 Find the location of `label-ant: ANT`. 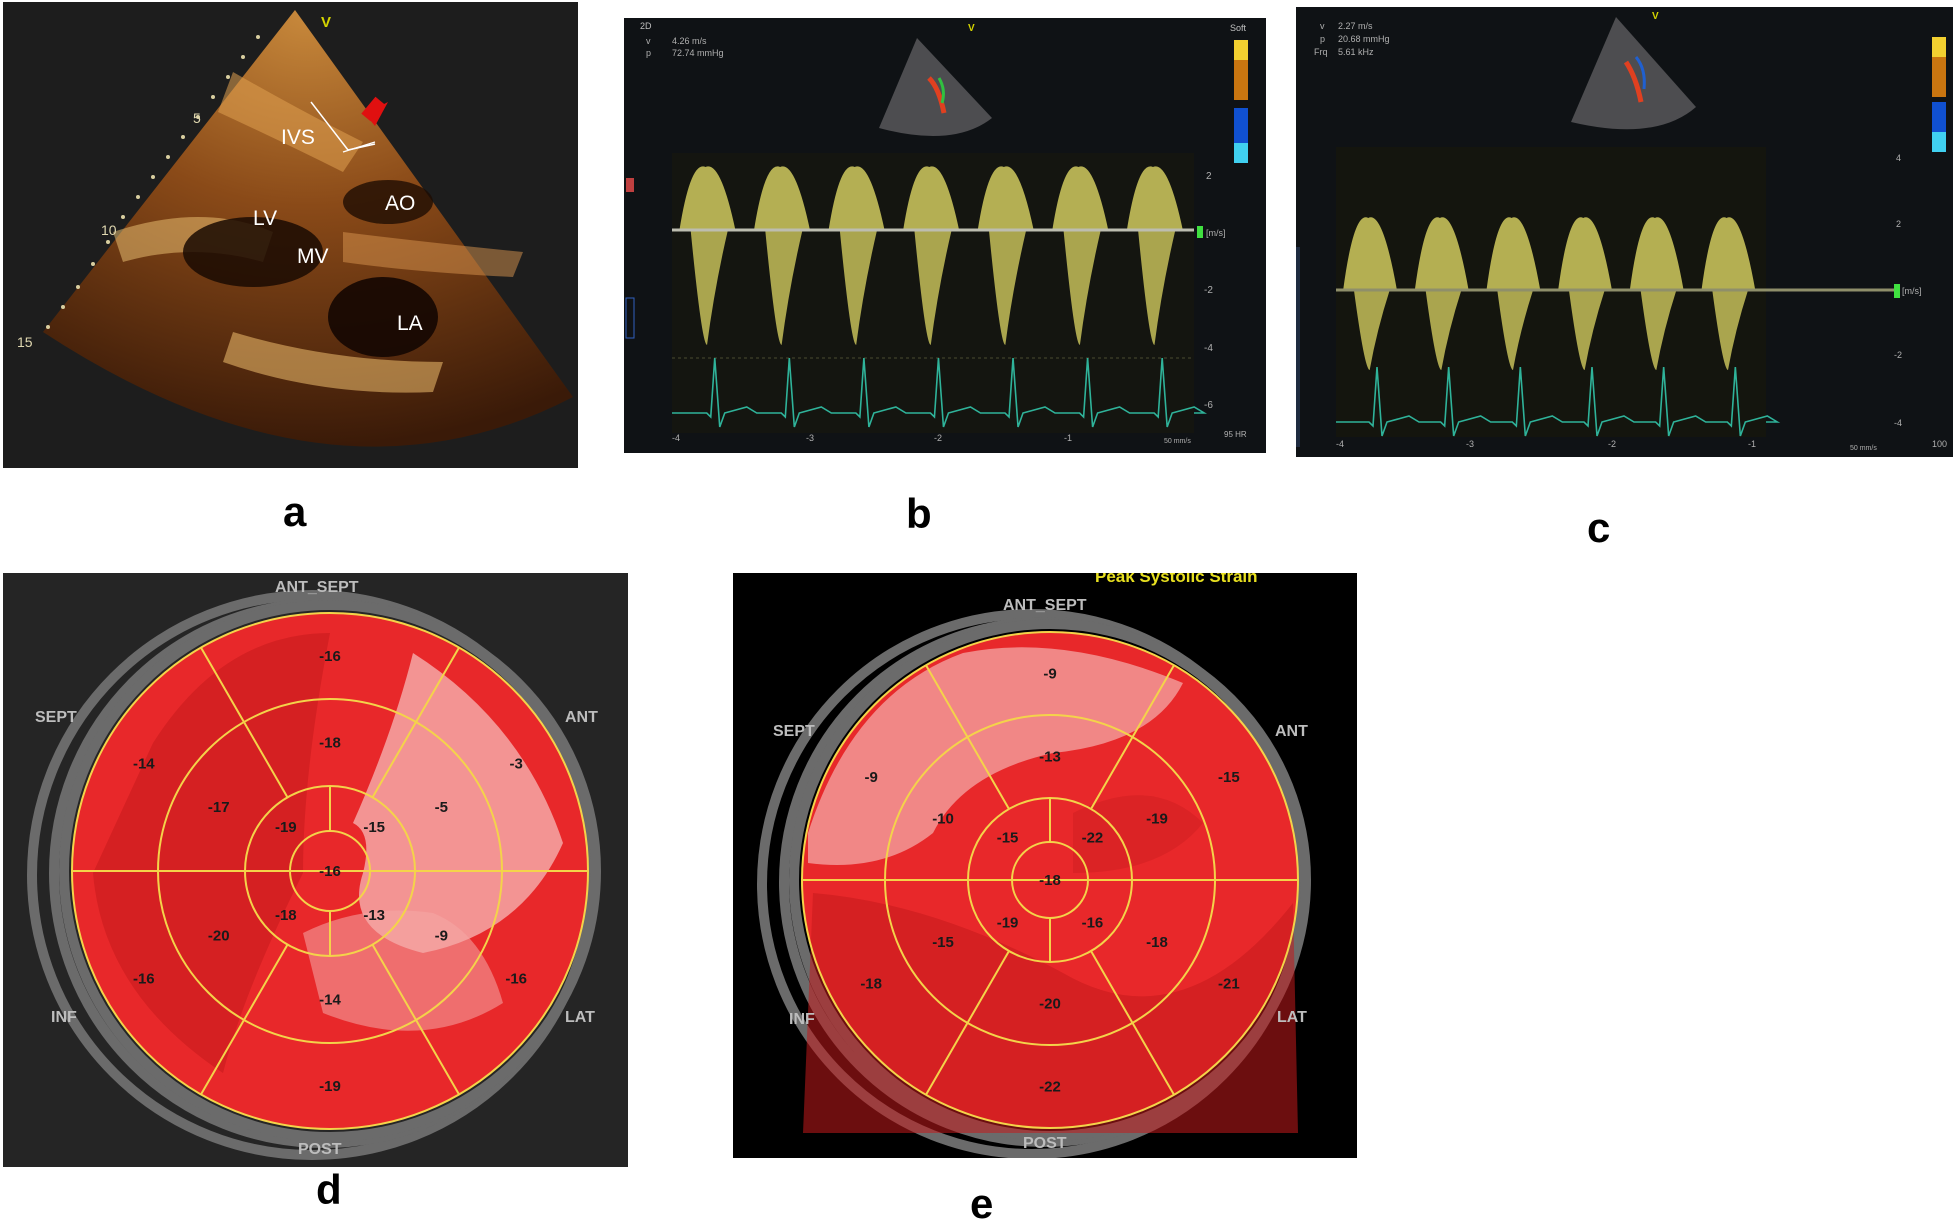

label-ant: ANT is located at coordinates (1291, 731).